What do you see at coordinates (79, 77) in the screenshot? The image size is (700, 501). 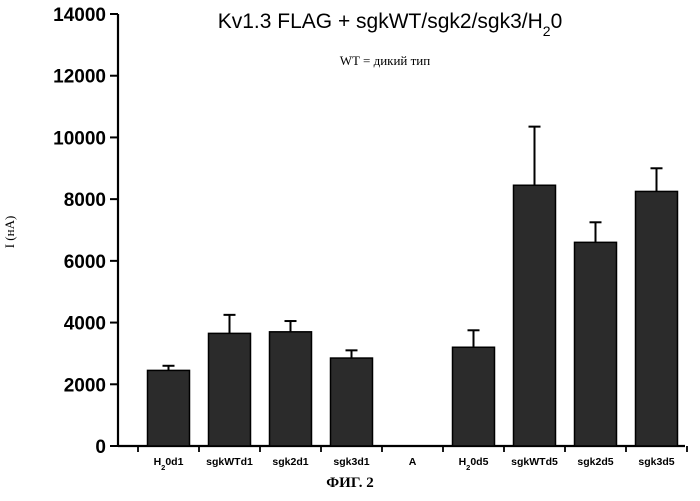 I see `y-tick-label: 12000` at bounding box center [79, 77].